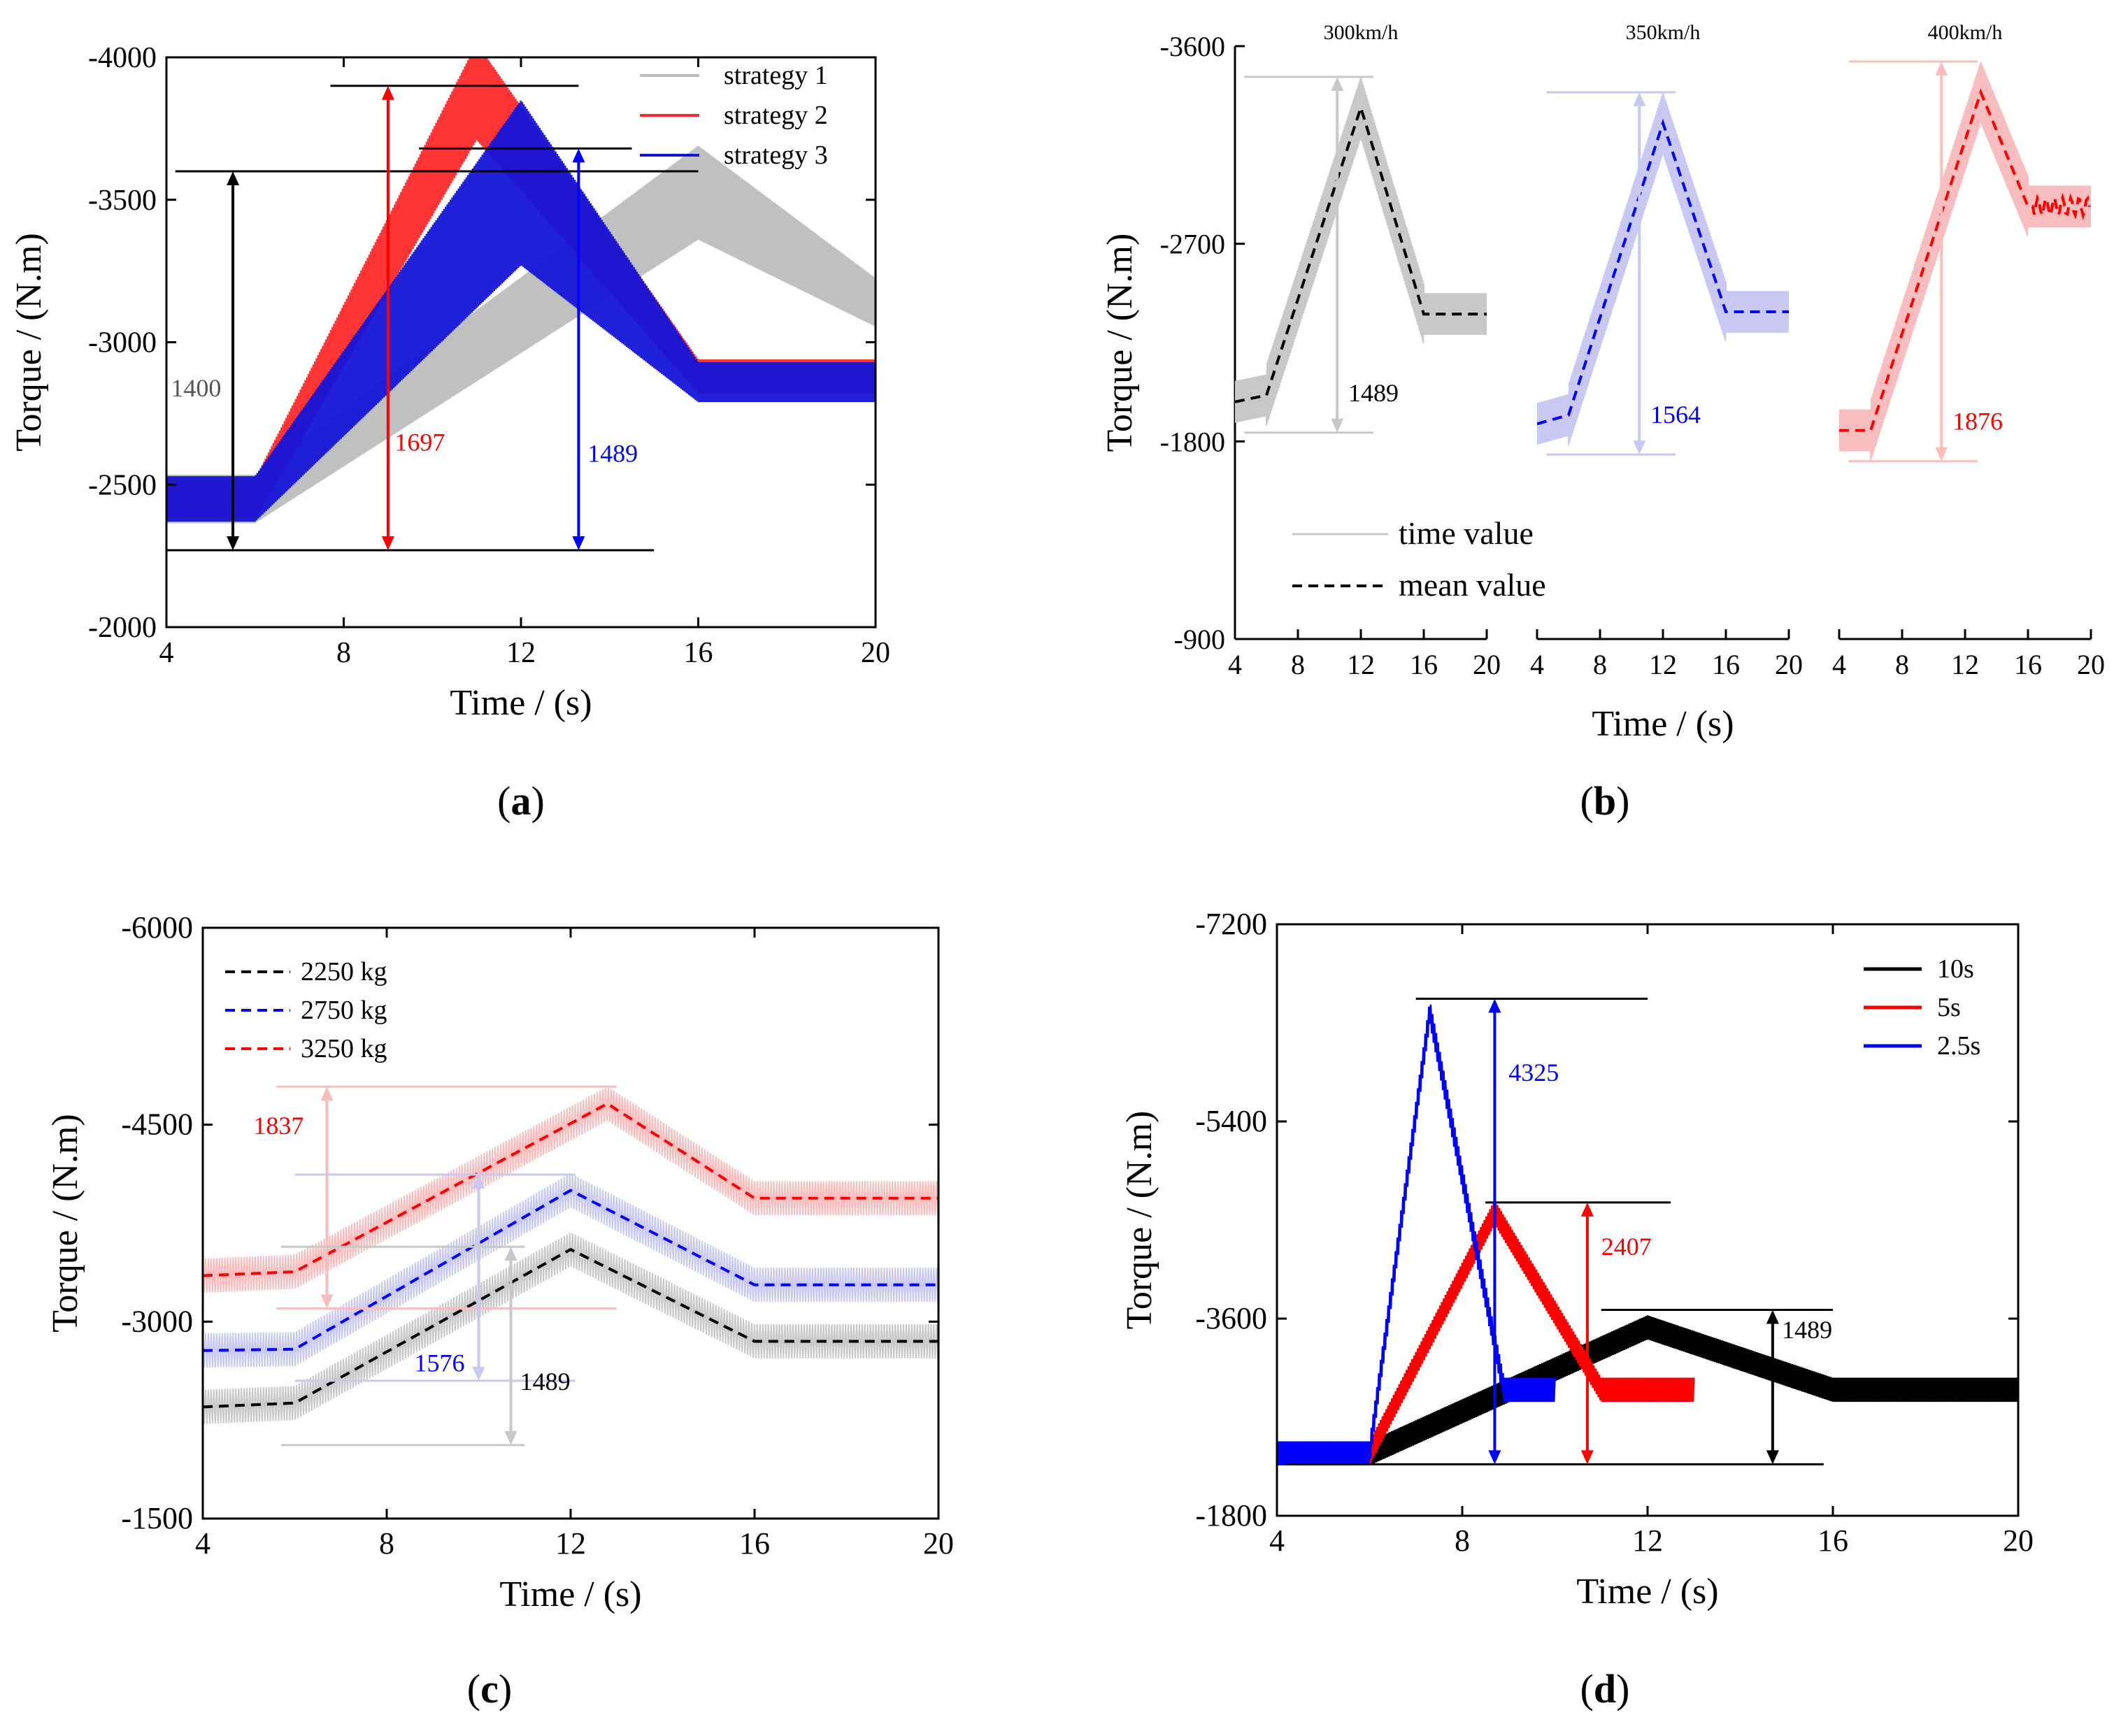  Describe the element at coordinates (387, 92) in the screenshot. I see `arrow-1697-head-top` at that location.